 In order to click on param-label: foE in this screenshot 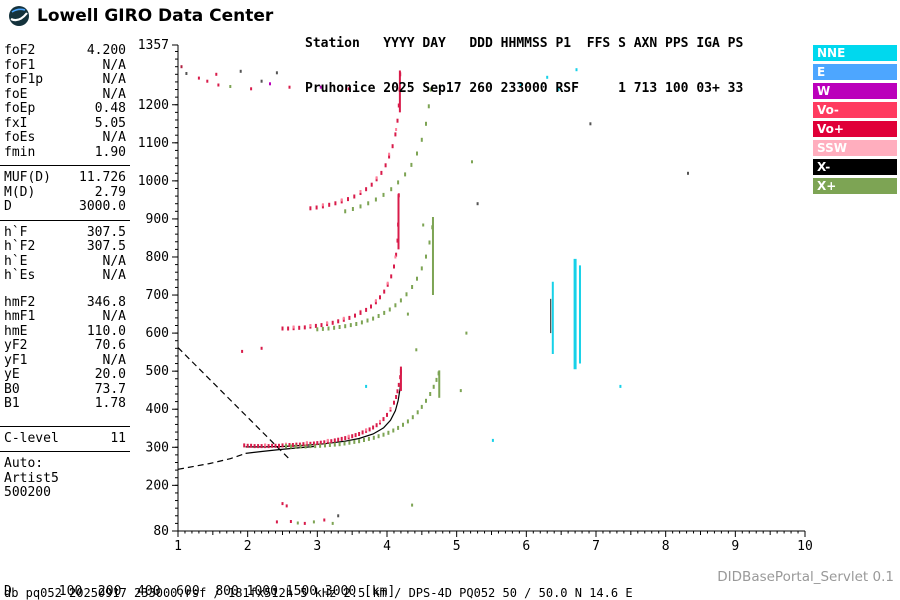, I will do `click(16, 94)`.